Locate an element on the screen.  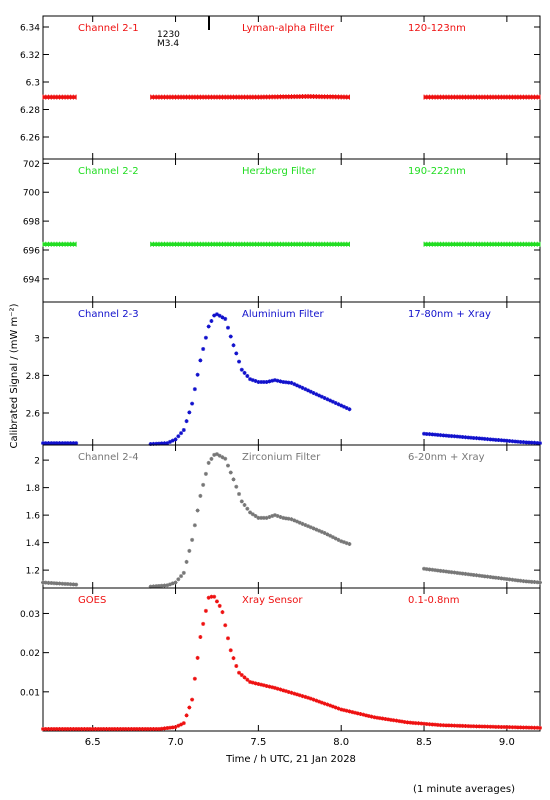
y-tick-label: 702 is located at coordinates (31, 165).